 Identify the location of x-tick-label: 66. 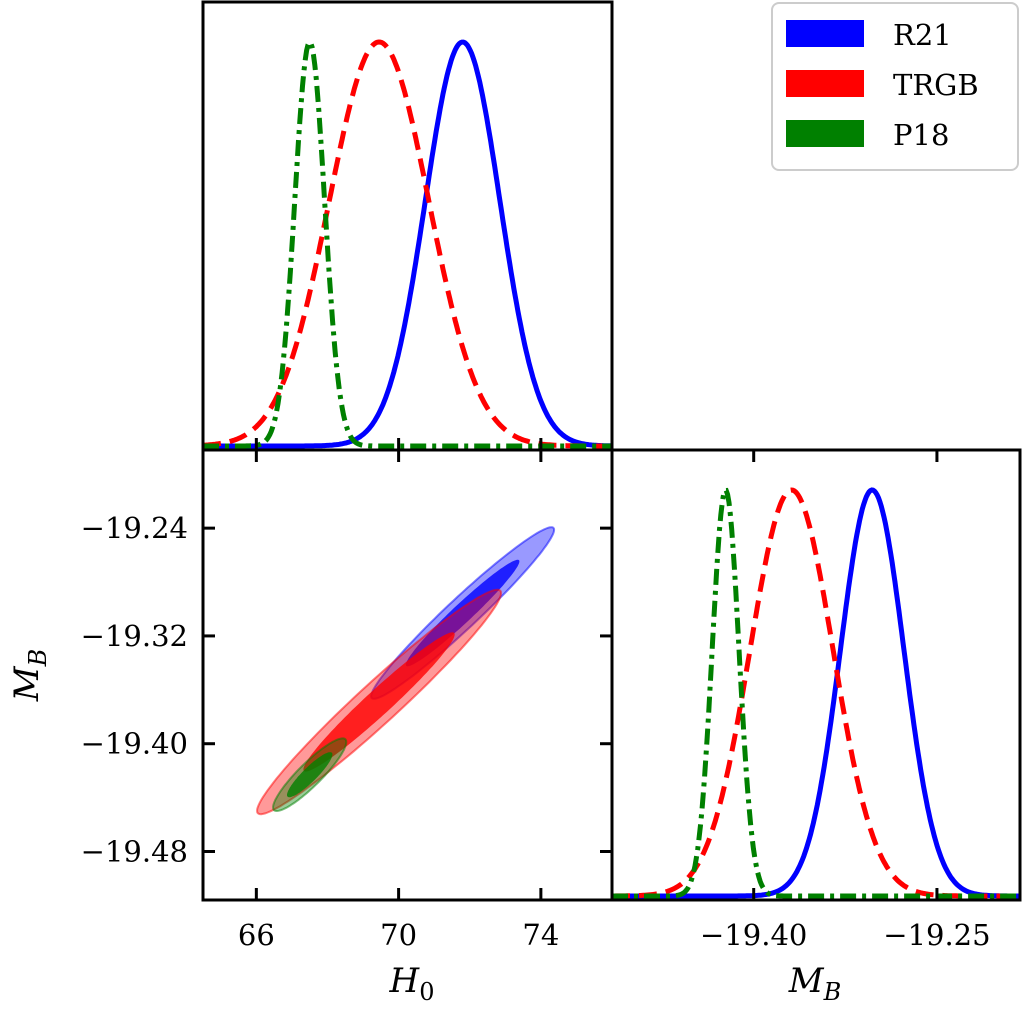
(256, 935).